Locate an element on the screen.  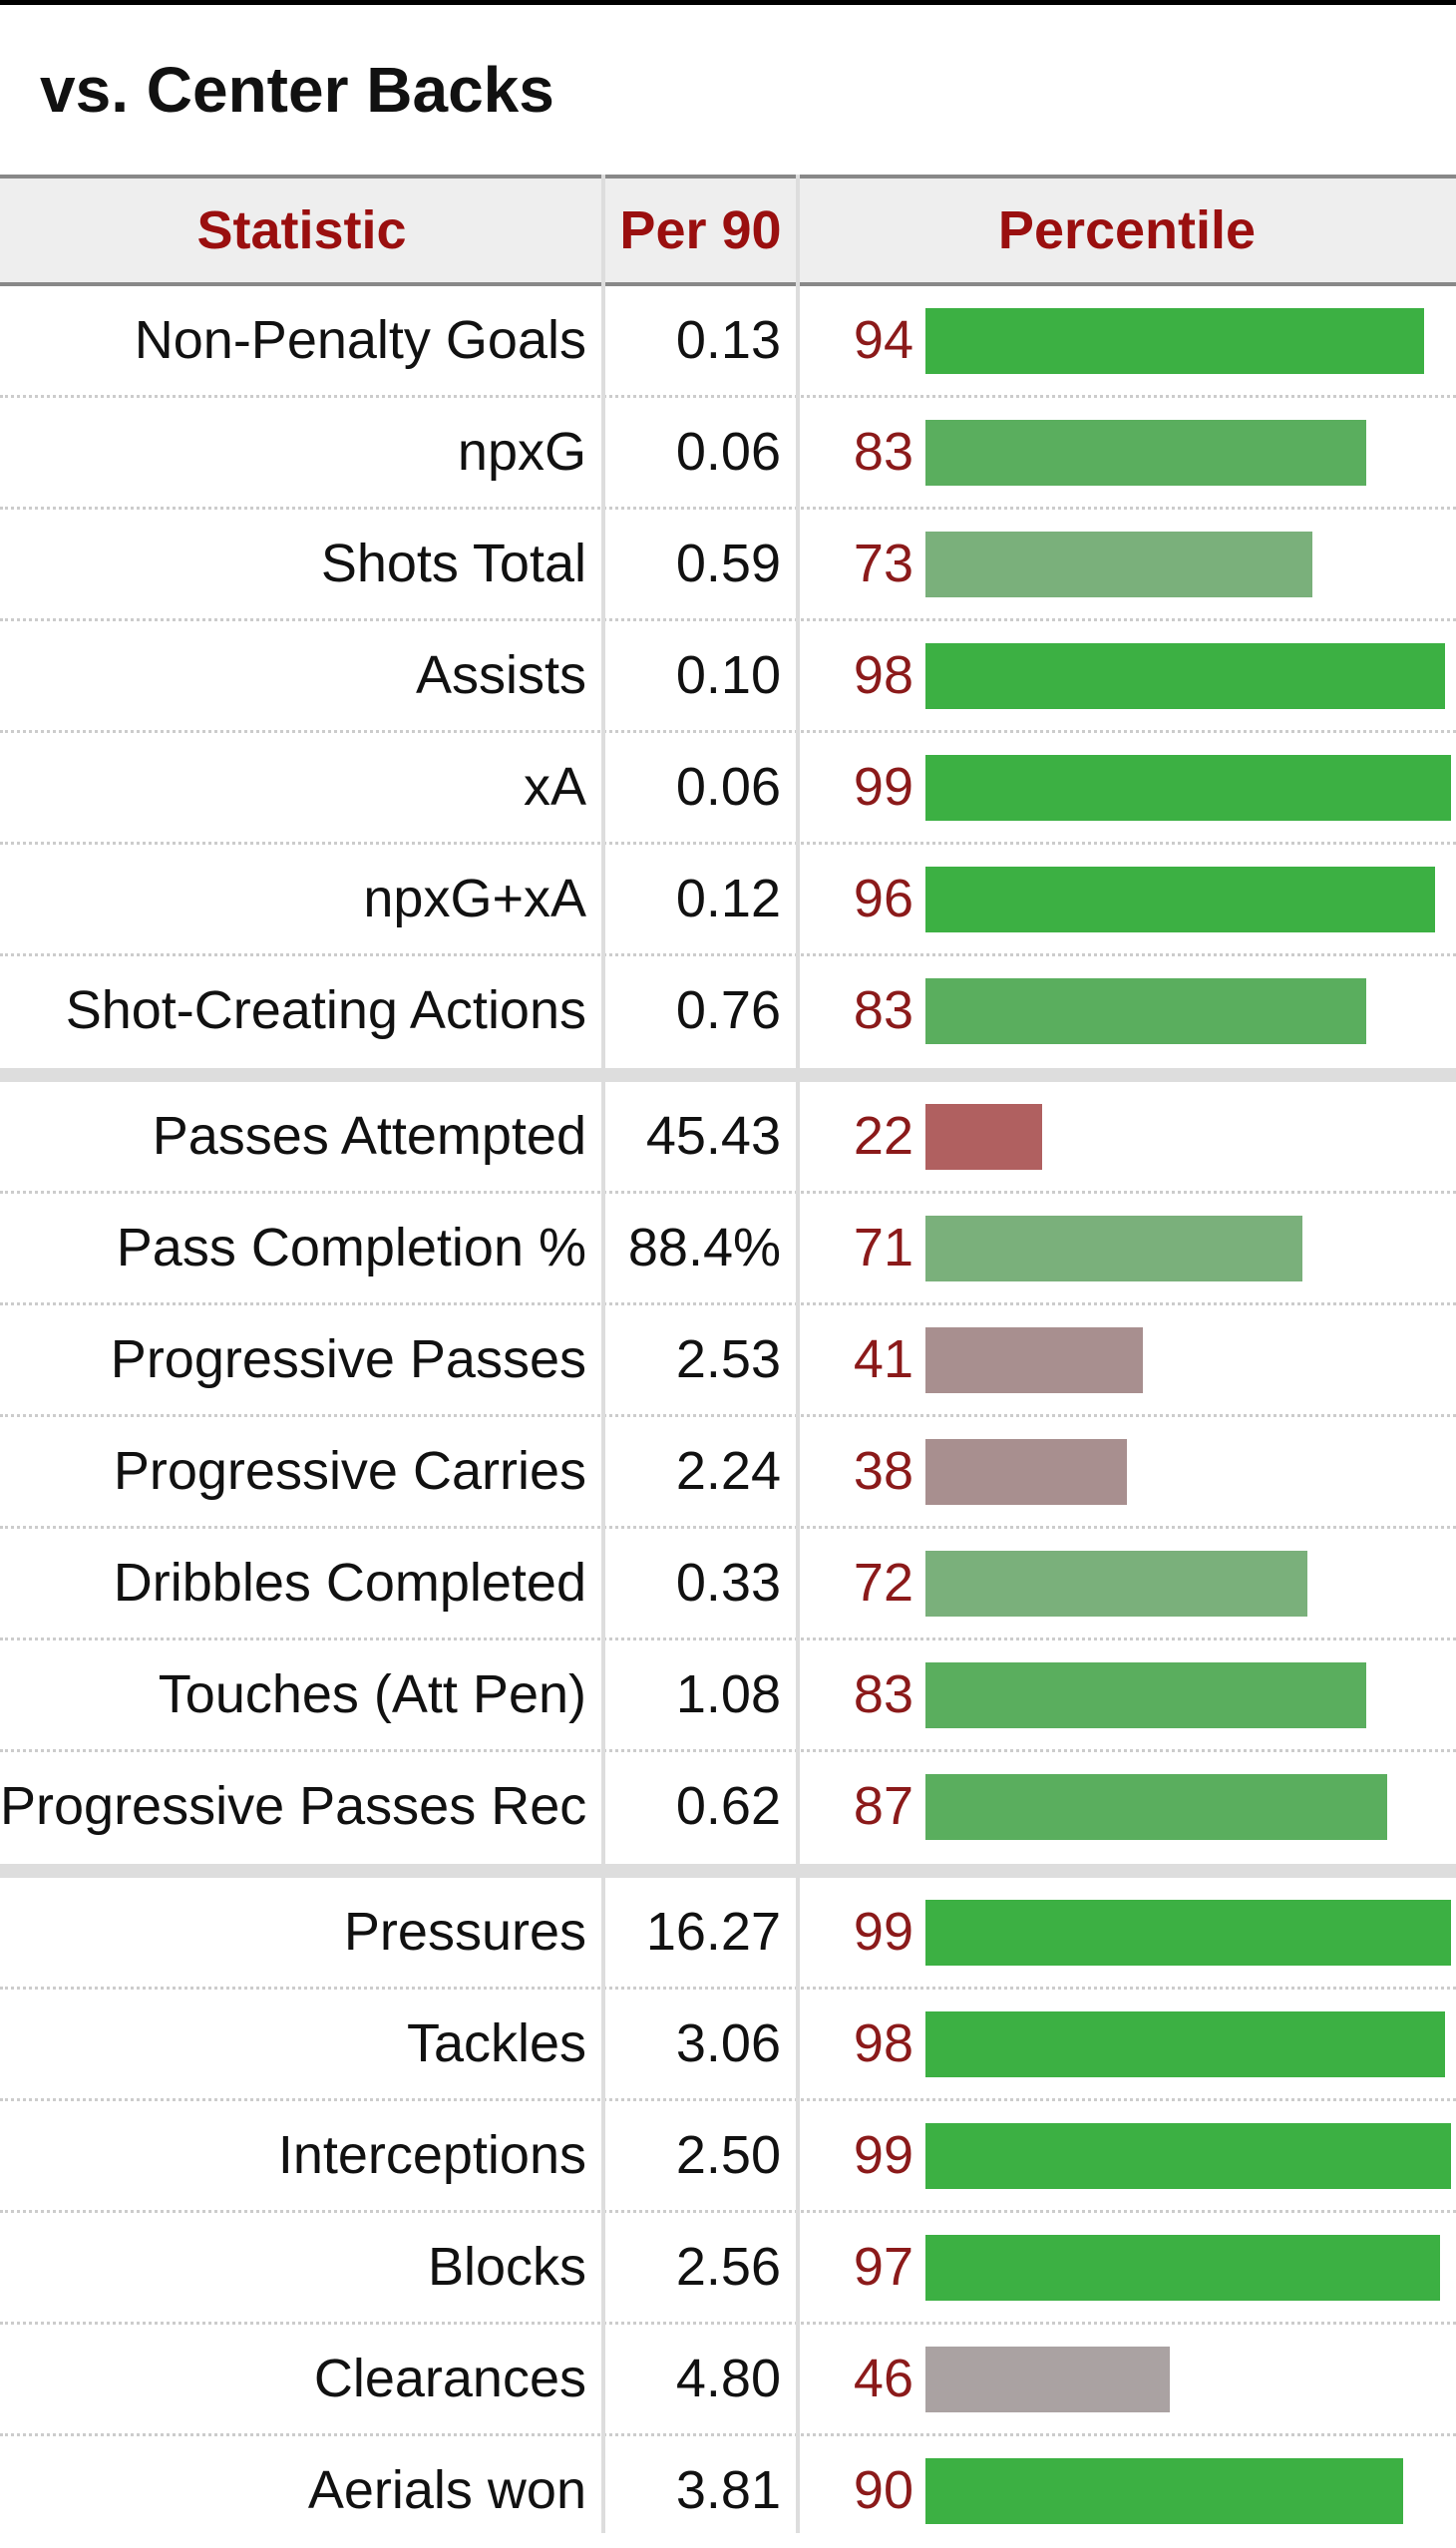
per90-value: 2.53 is located at coordinates (728, 1359).